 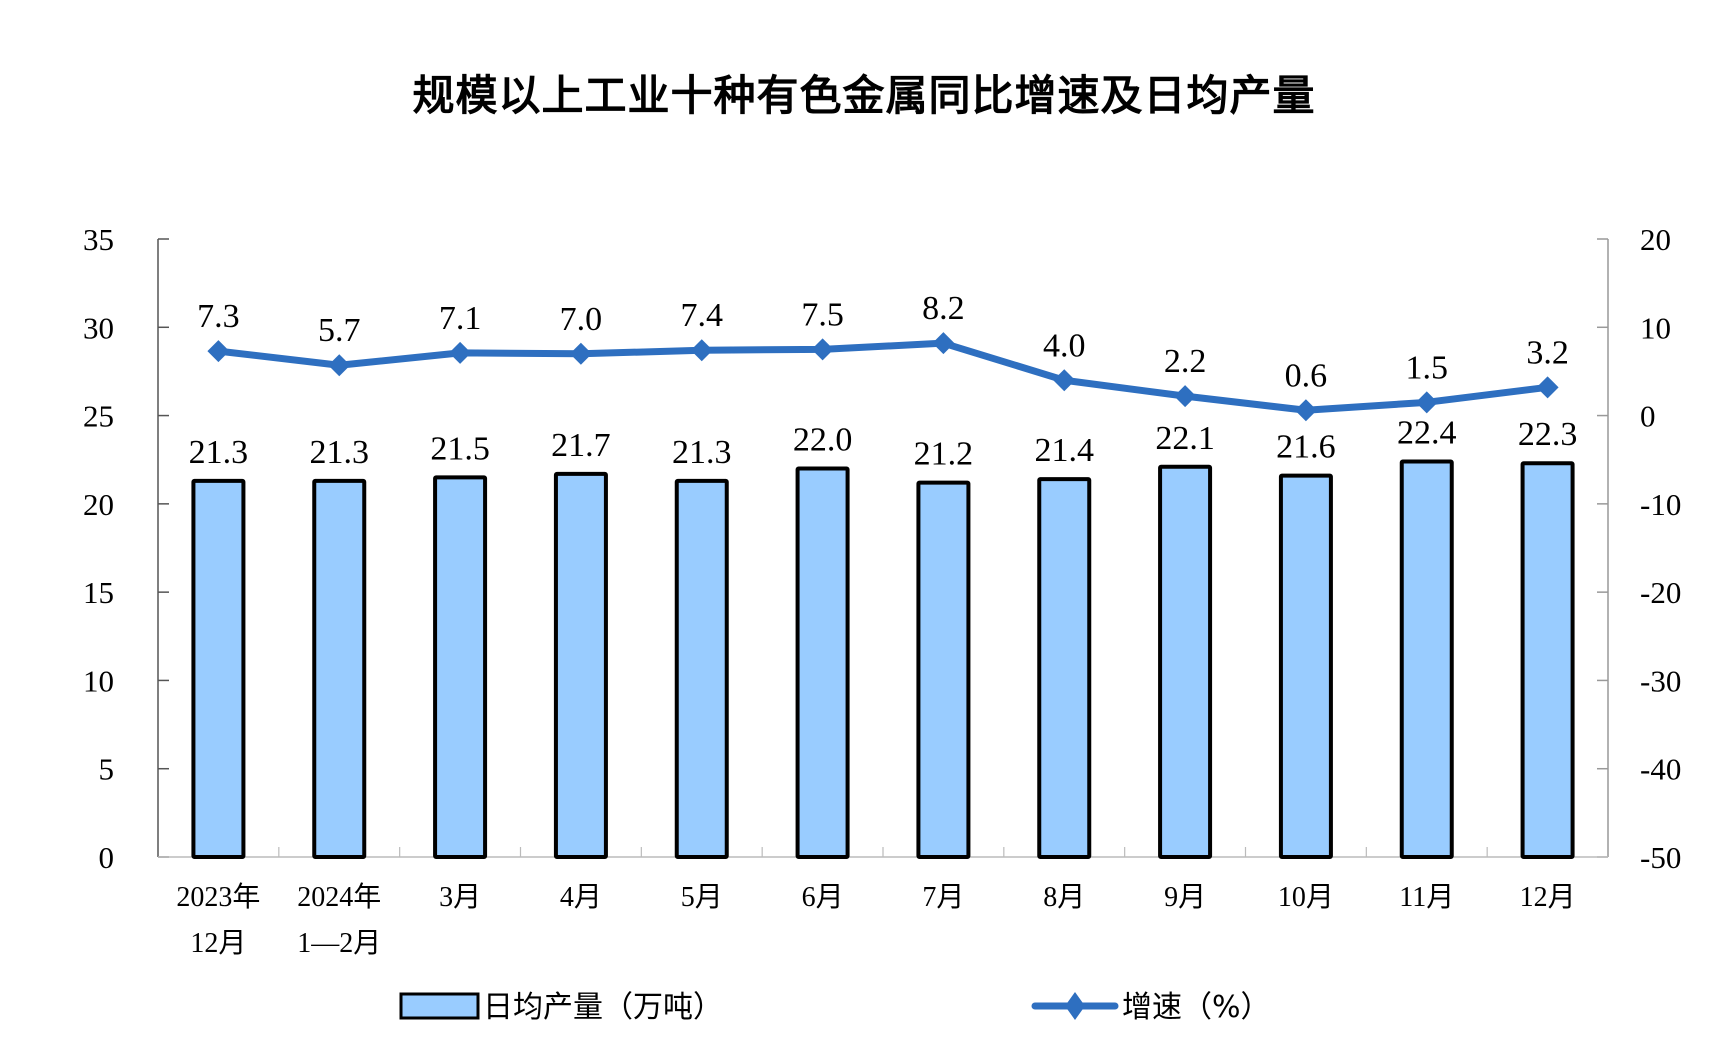 What do you see at coordinates (1655, 327) in the screenshot?
I see `right-axis-tick-label: 10` at bounding box center [1655, 327].